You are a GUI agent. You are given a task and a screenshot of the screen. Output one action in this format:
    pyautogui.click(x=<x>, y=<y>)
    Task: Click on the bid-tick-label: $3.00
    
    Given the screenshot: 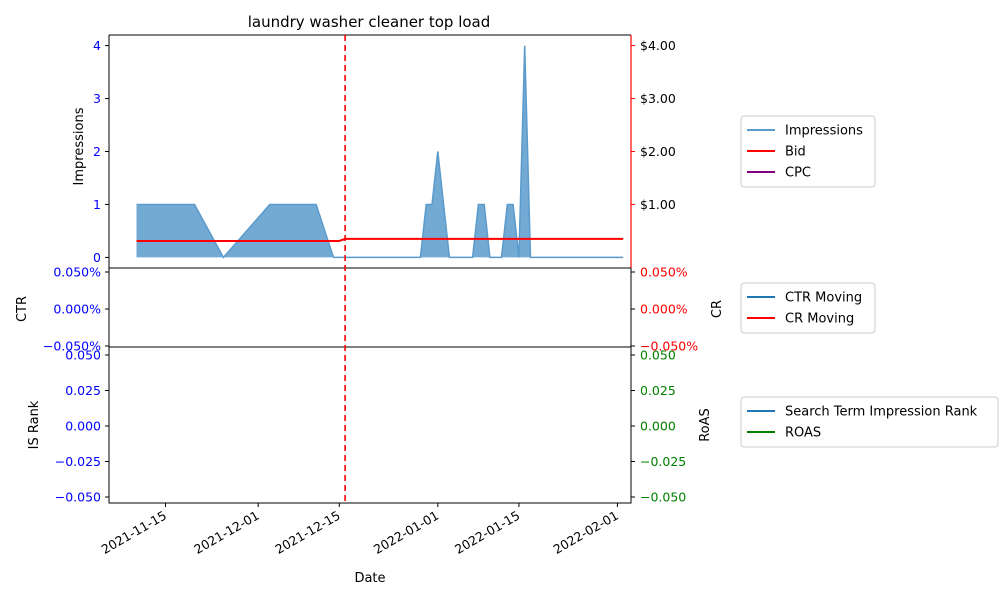 What is the action you would take?
    pyautogui.click(x=658, y=98)
    